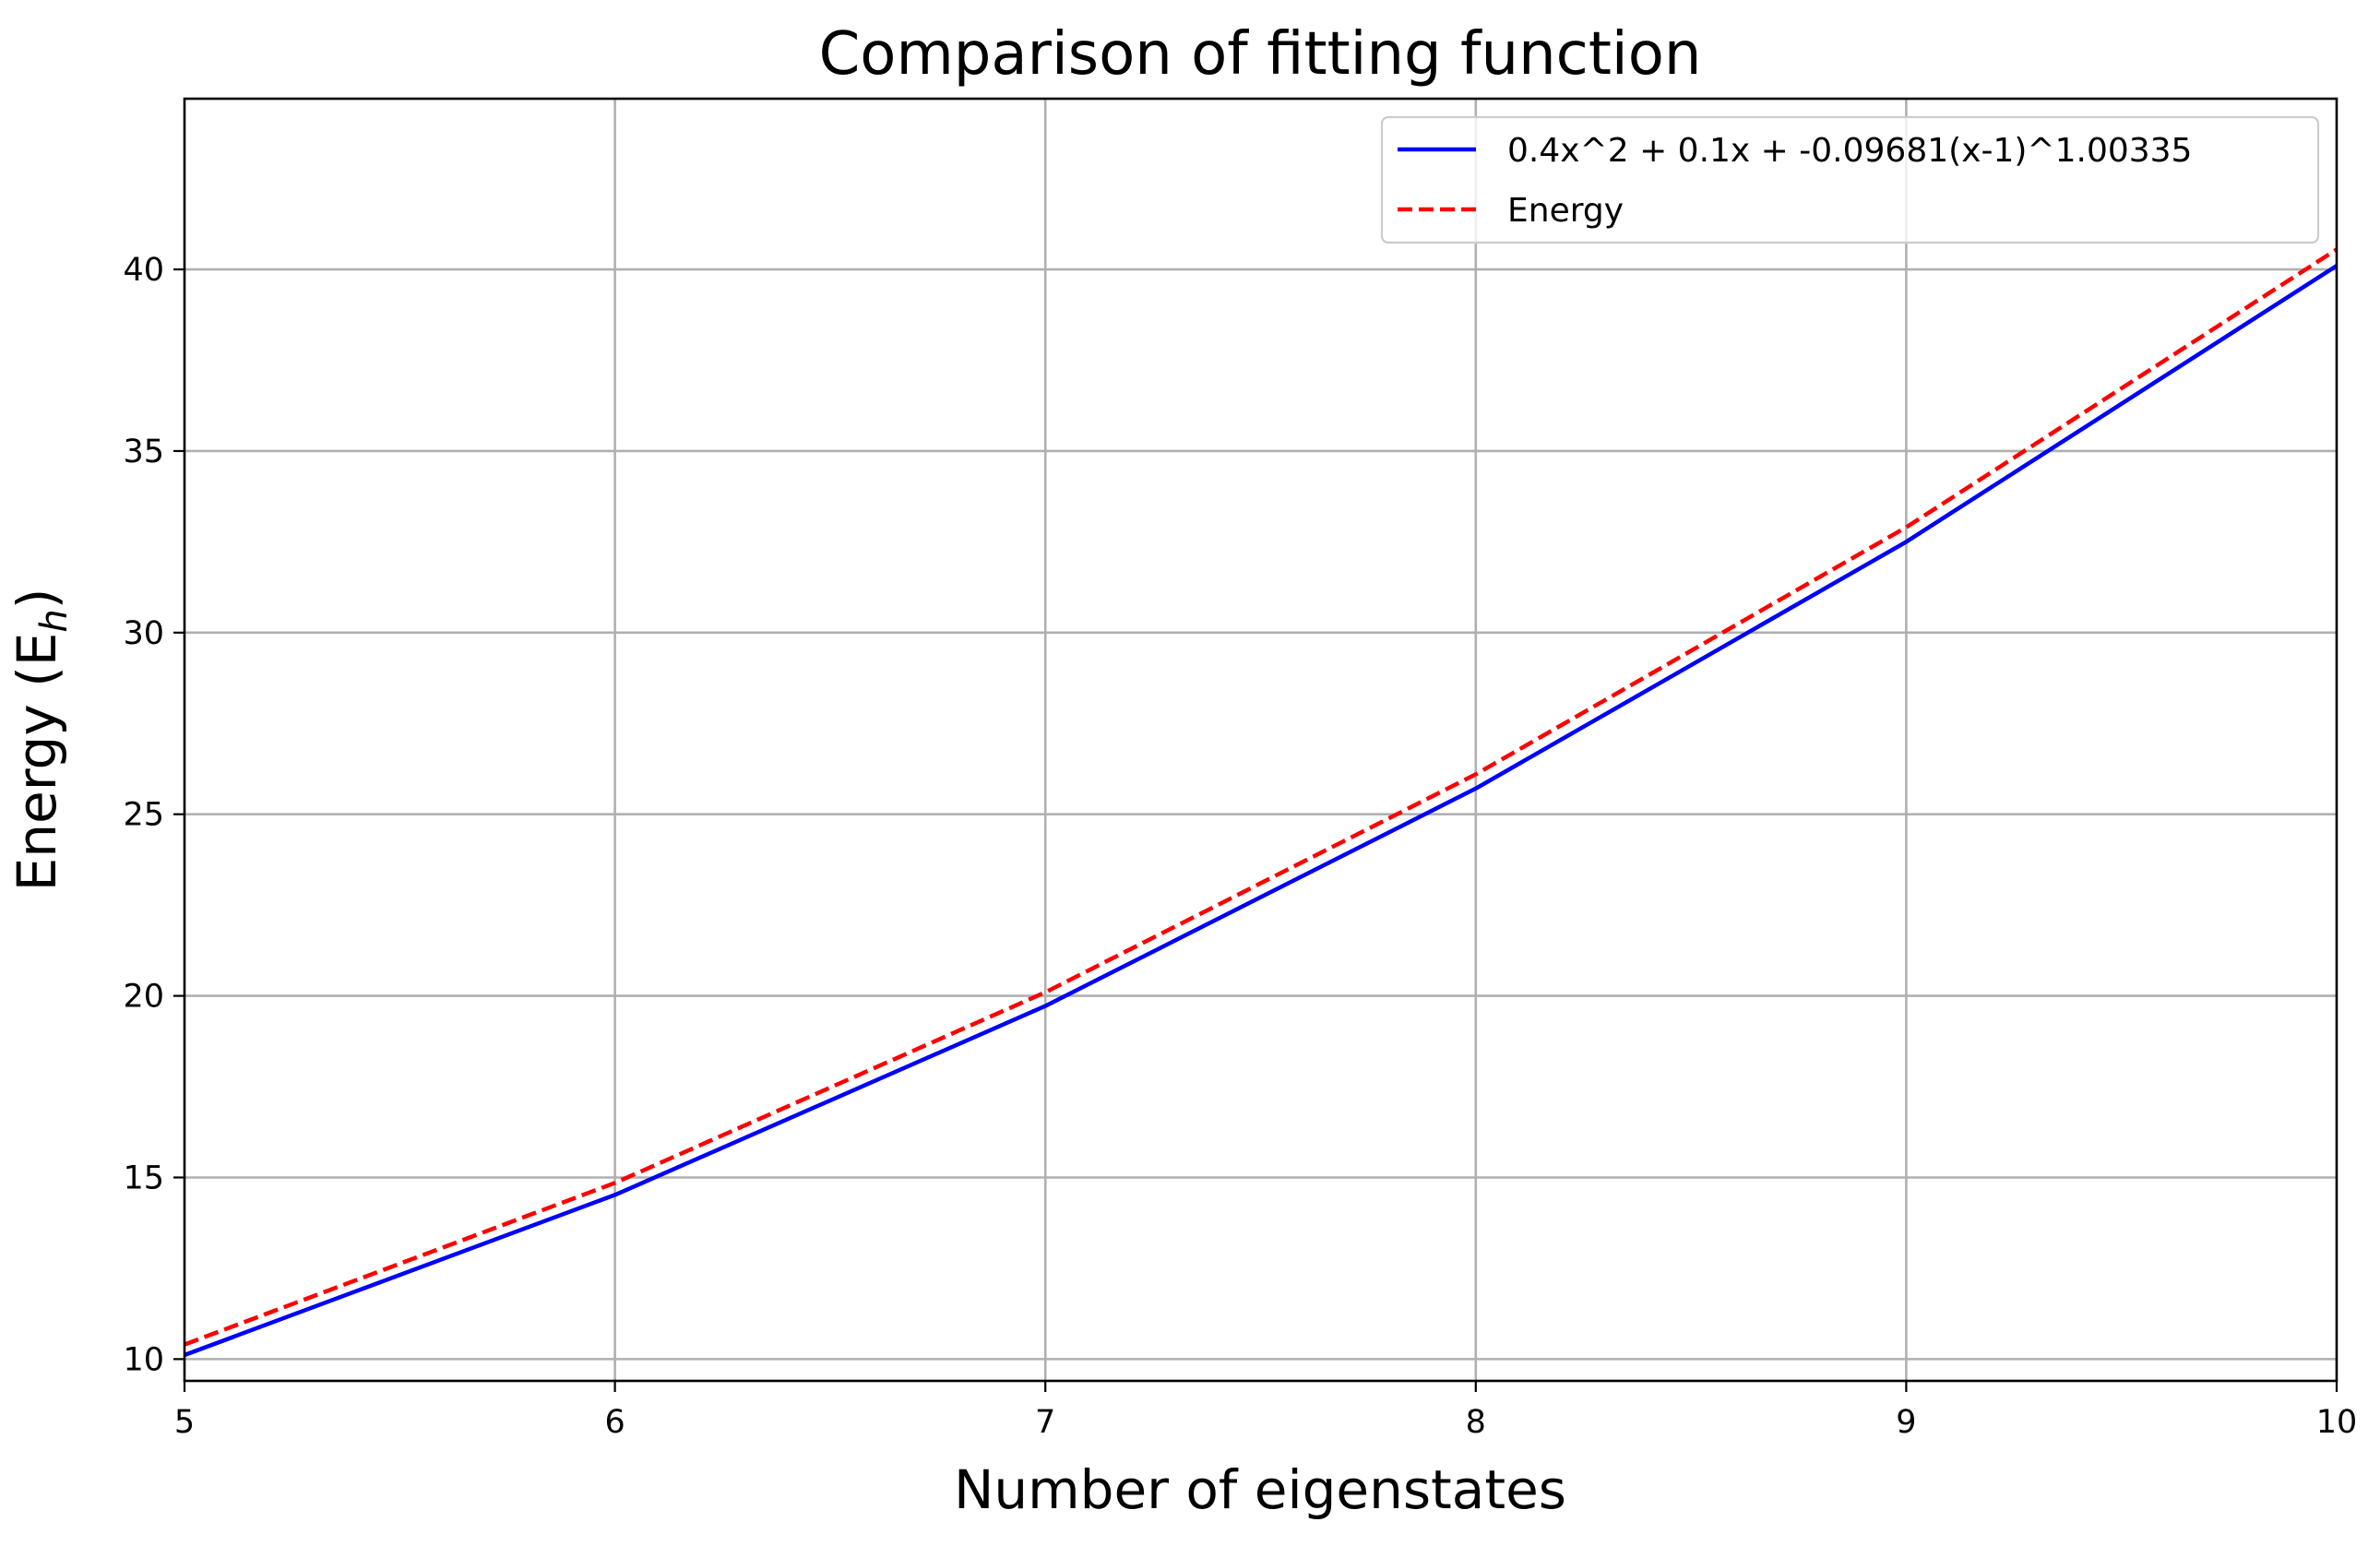  What do you see at coordinates (1260, 1489) in the screenshot?
I see `x-axis-label: Number of eigenstates` at bounding box center [1260, 1489].